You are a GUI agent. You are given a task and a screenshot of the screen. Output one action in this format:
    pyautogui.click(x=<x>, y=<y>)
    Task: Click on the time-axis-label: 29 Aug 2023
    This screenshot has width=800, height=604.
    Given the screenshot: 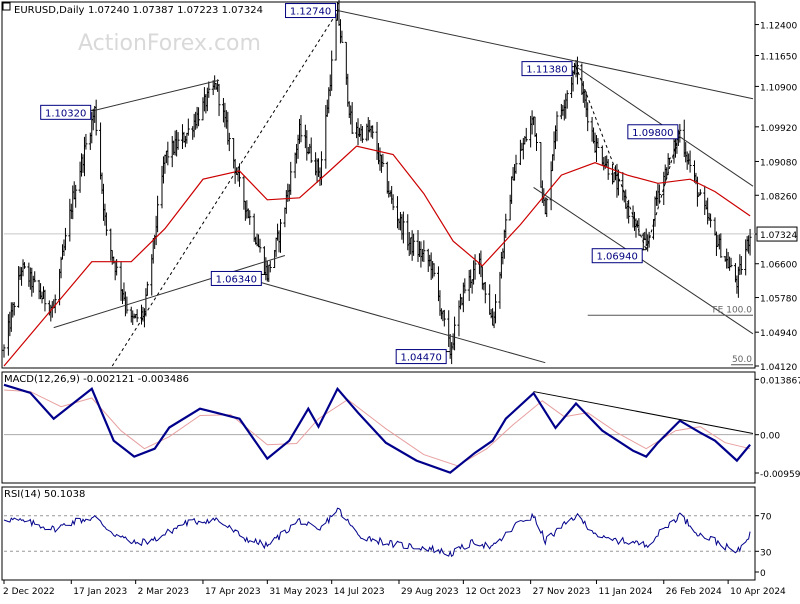 What is the action you would take?
    pyautogui.click(x=430, y=592)
    